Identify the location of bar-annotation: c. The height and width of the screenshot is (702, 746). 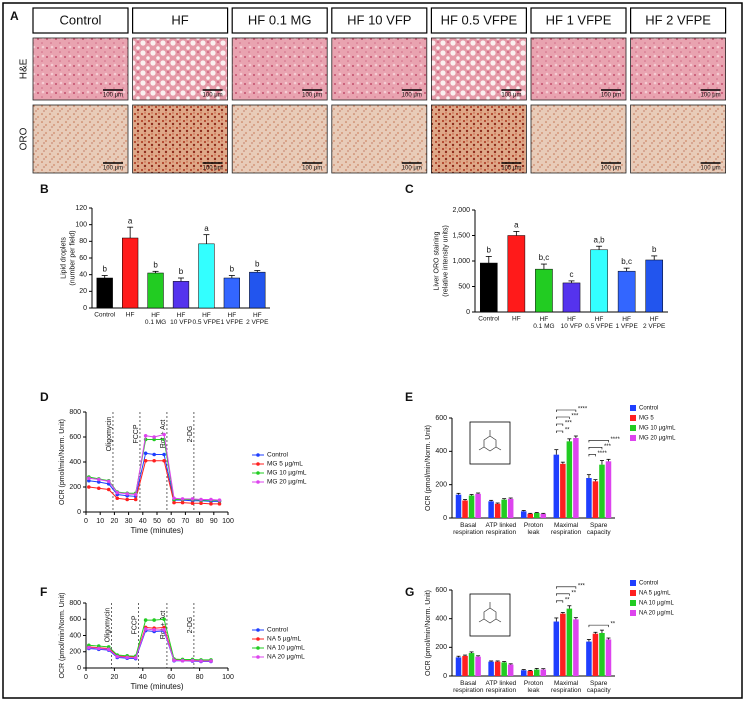
(572, 274).